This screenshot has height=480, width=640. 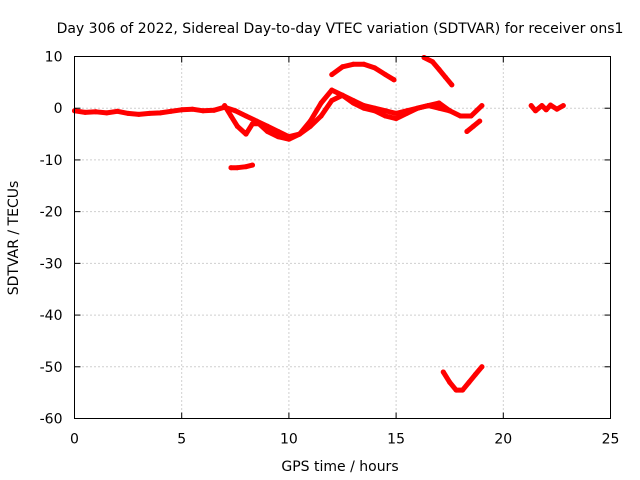 What do you see at coordinates (611, 440) in the screenshot?
I see `x-tick-label: 25` at bounding box center [611, 440].